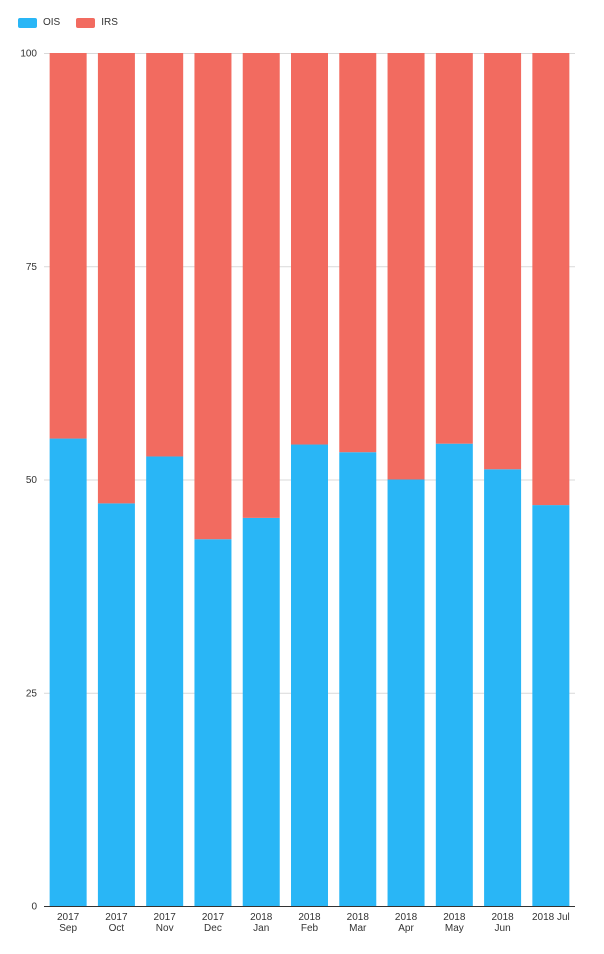 The image size is (604, 954). I want to click on legend-swatch-irs, so click(86, 22).